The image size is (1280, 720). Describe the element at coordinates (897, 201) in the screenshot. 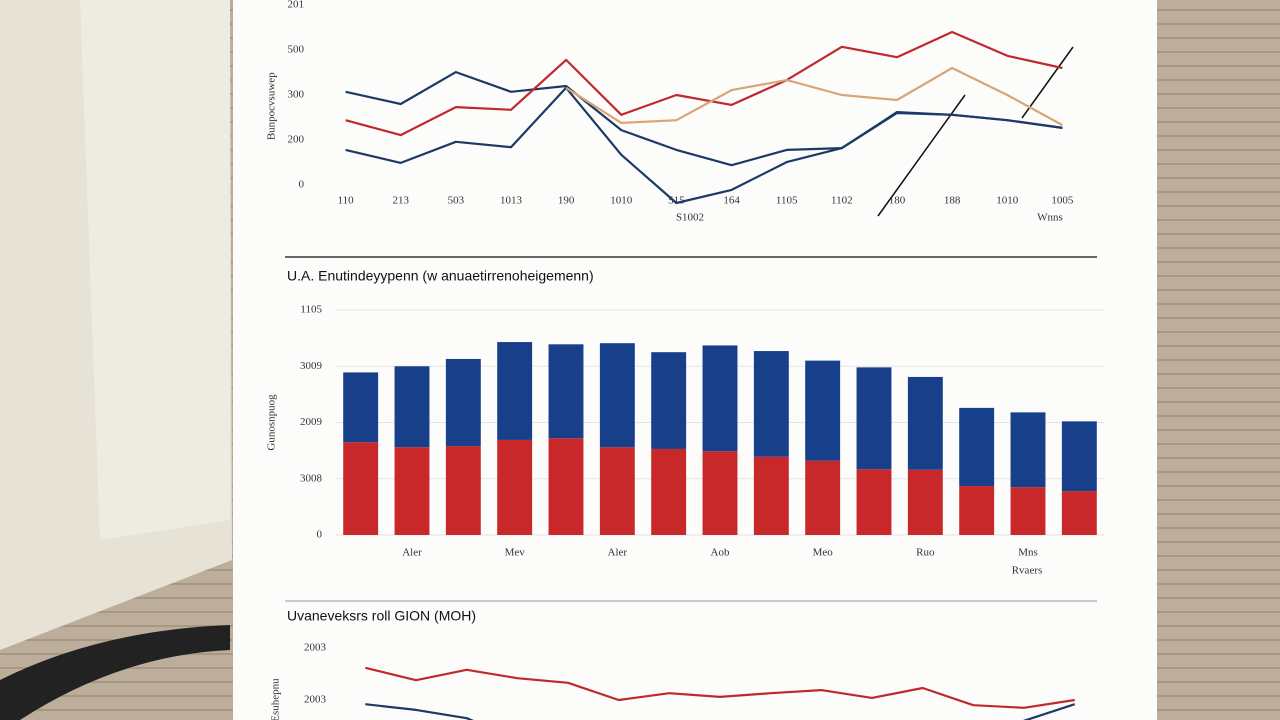

I see `x-tick-label: 180` at that location.